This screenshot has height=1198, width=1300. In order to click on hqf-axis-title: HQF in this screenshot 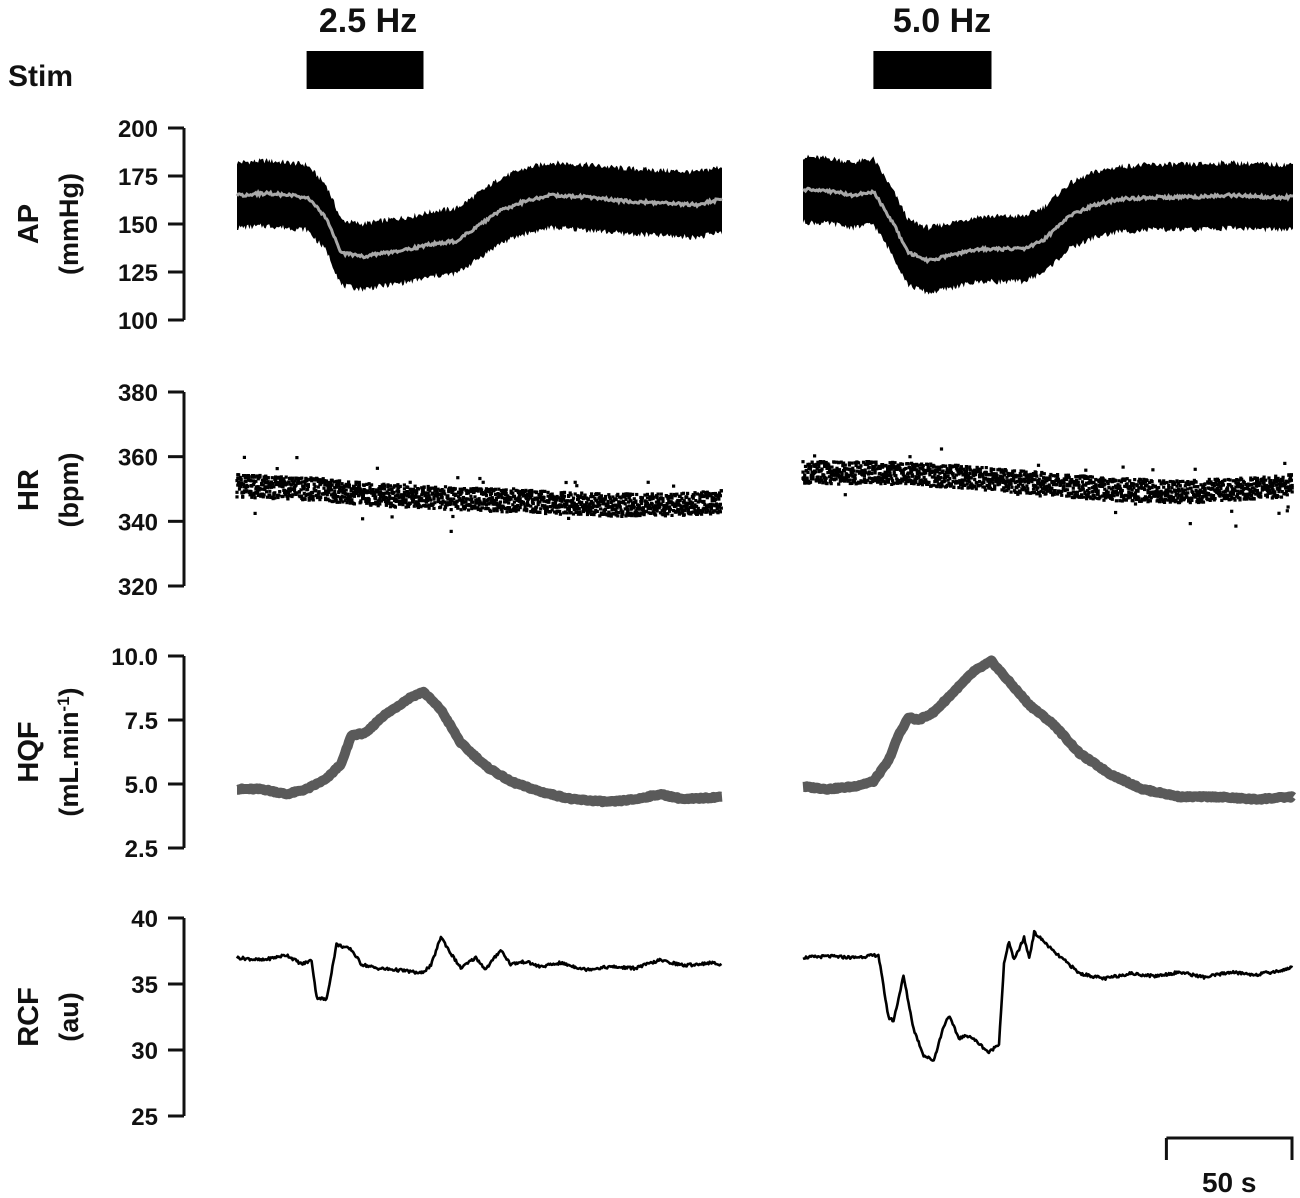, I will do `click(29, 751)`.